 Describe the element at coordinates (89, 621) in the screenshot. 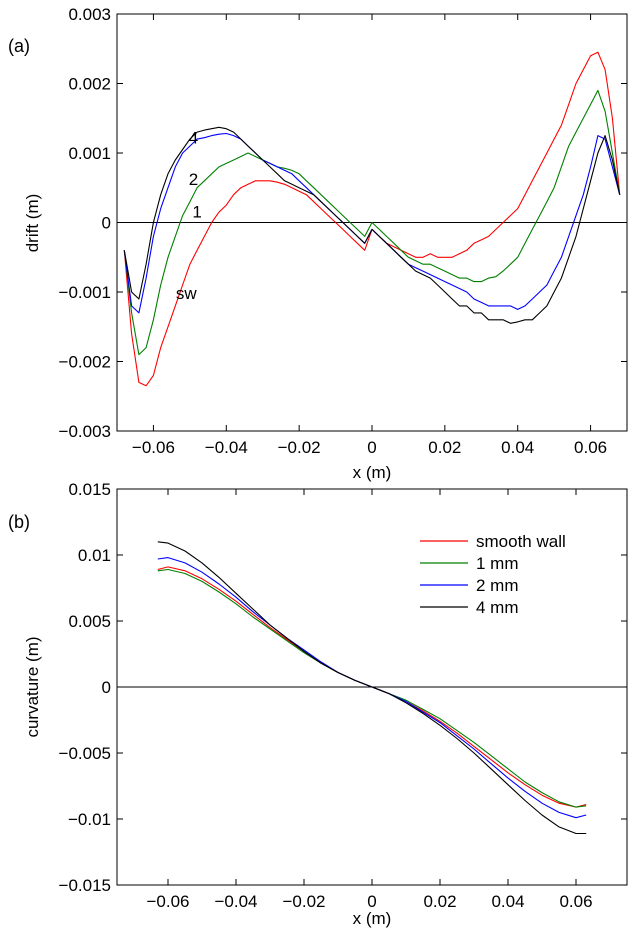

I see `y-tick-label: 0.005` at that location.